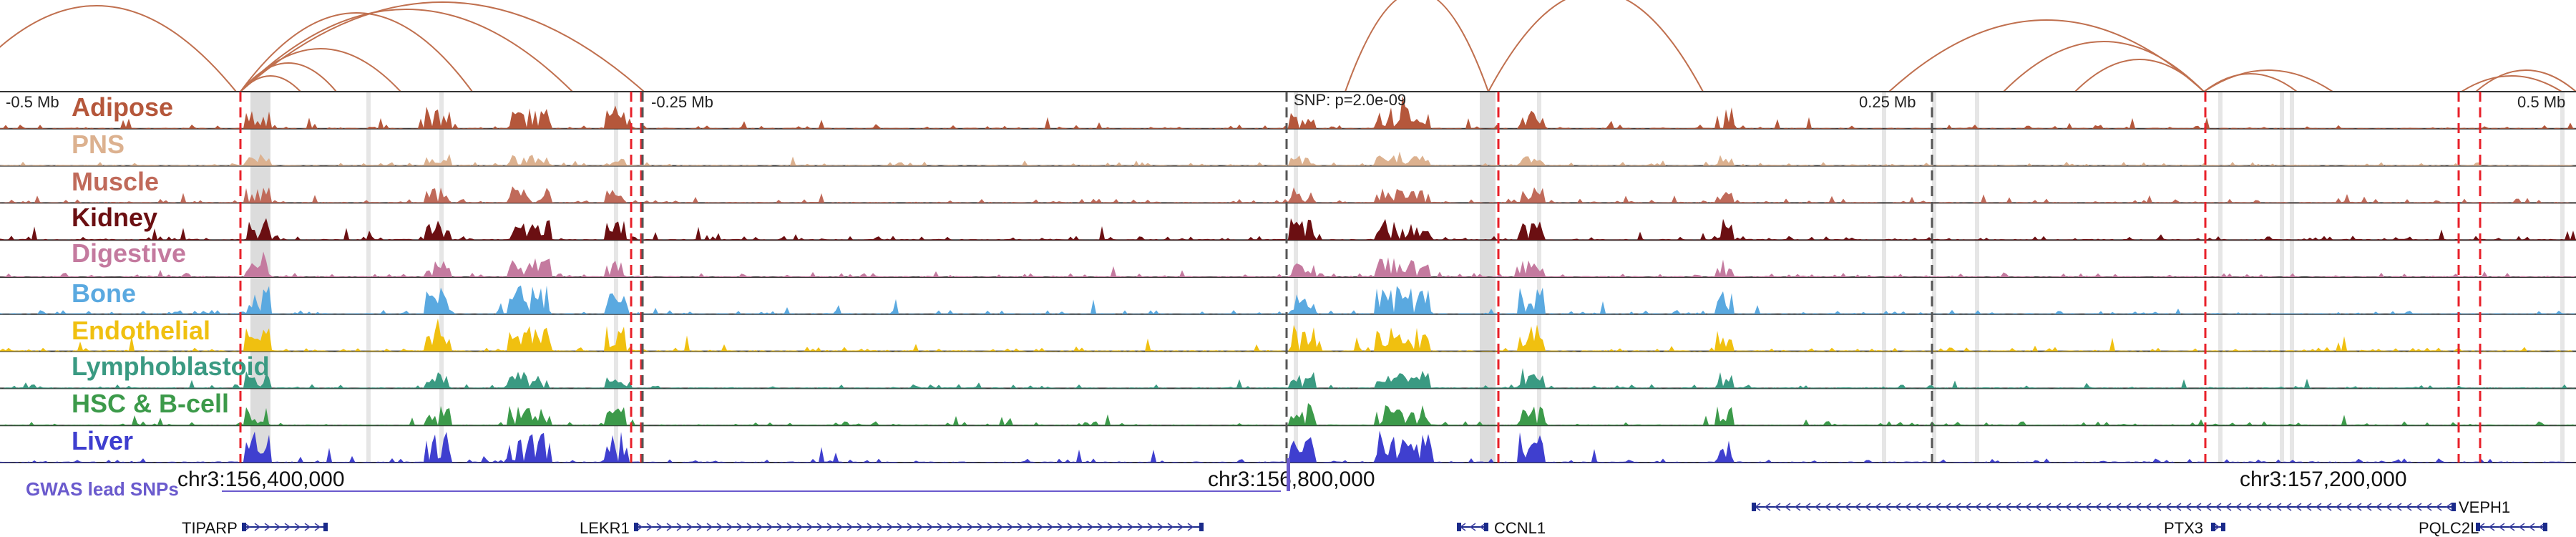  What do you see at coordinates (114, 217) in the screenshot?
I see `track-label-kidney: Kidney` at bounding box center [114, 217].